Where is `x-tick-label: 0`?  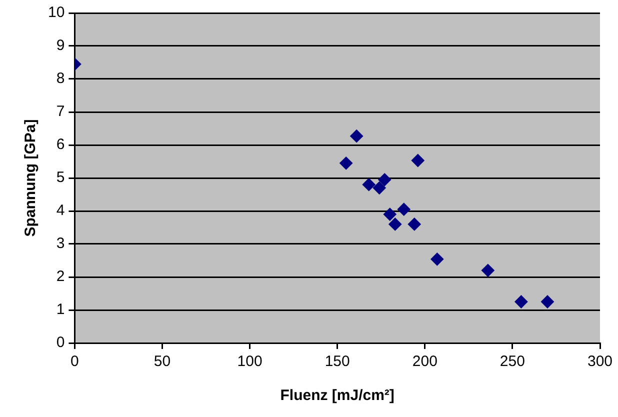 x-tick-label: 0 is located at coordinates (74, 361).